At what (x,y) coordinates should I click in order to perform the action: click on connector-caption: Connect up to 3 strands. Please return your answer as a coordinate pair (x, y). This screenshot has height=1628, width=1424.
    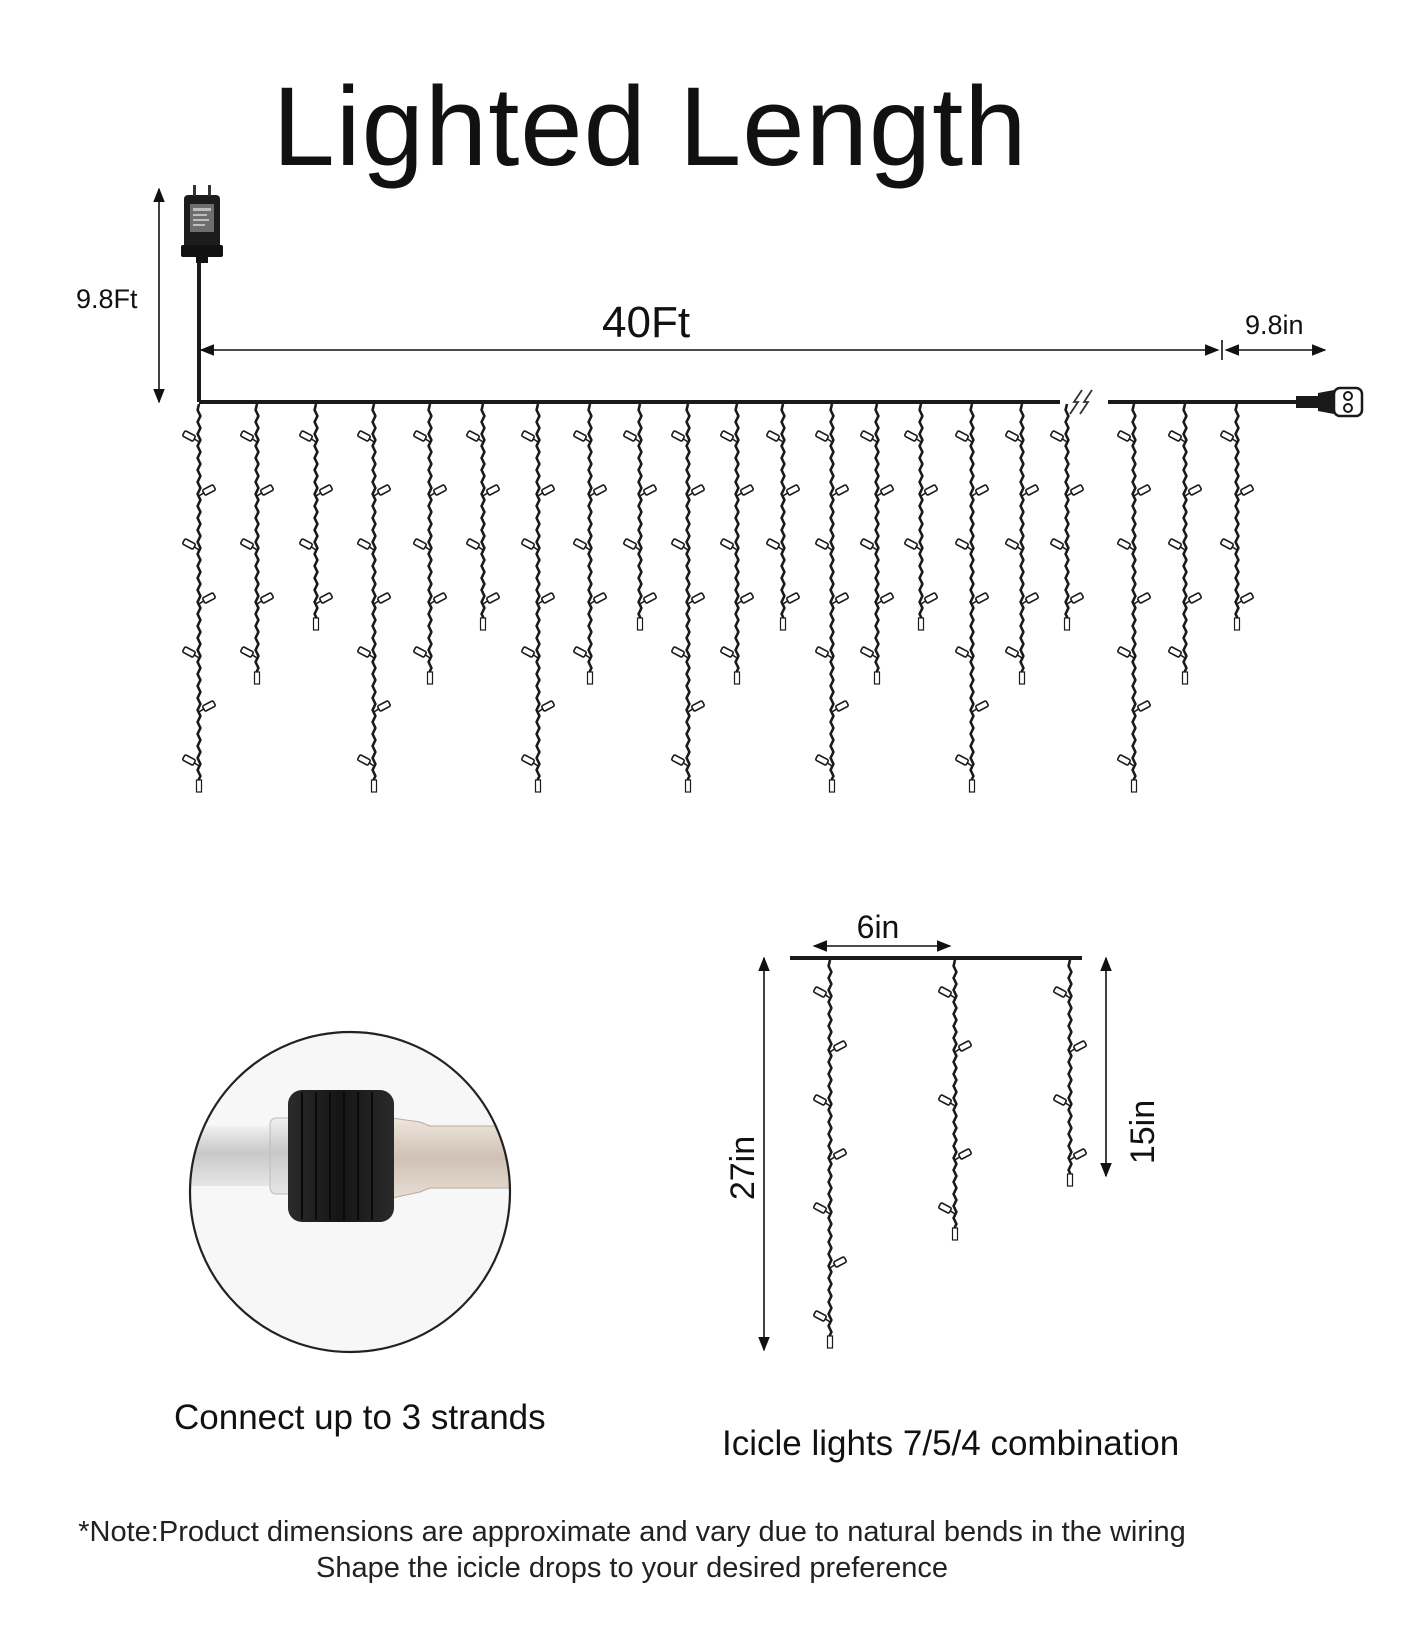
    Looking at the image, I should click on (360, 1417).